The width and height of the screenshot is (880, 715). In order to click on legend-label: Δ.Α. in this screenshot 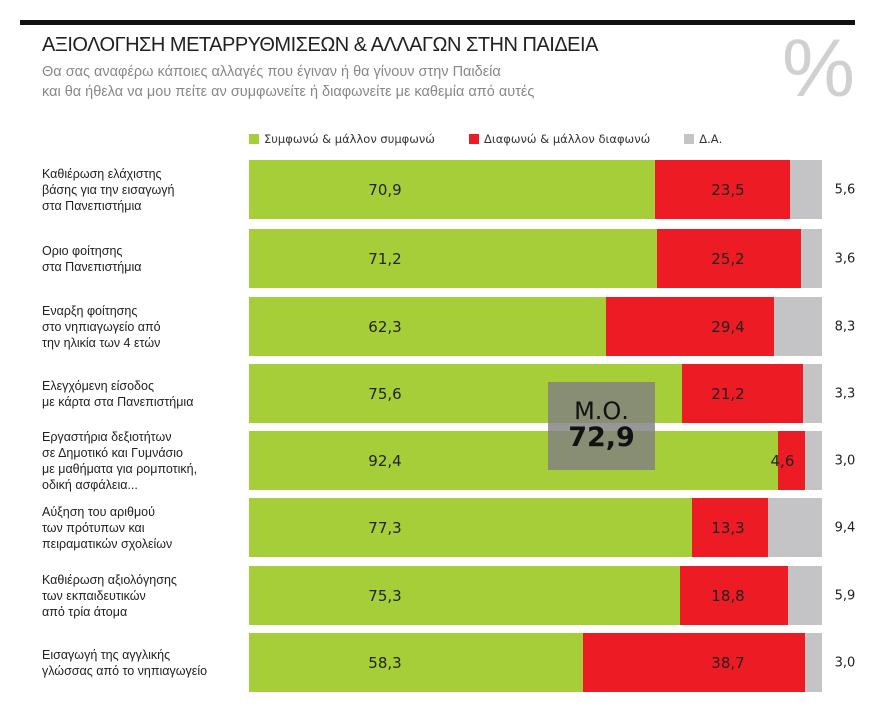, I will do `click(711, 139)`.